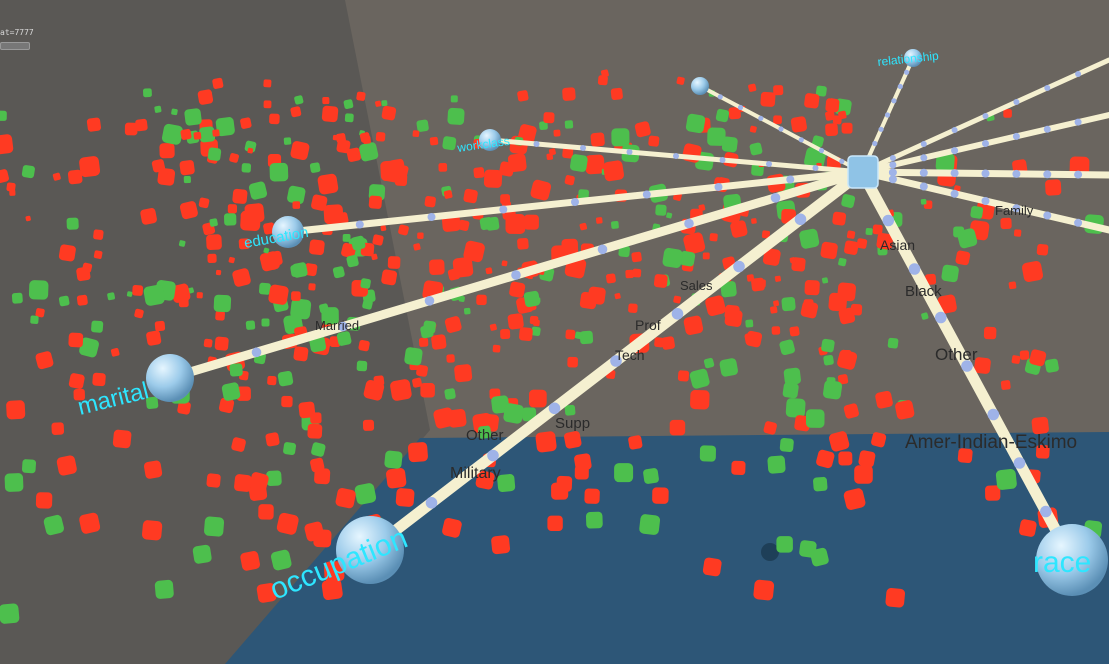 The width and height of the screenshot is (1109, 664). I want to click on axis-label-race: race, so click(1062, 562).